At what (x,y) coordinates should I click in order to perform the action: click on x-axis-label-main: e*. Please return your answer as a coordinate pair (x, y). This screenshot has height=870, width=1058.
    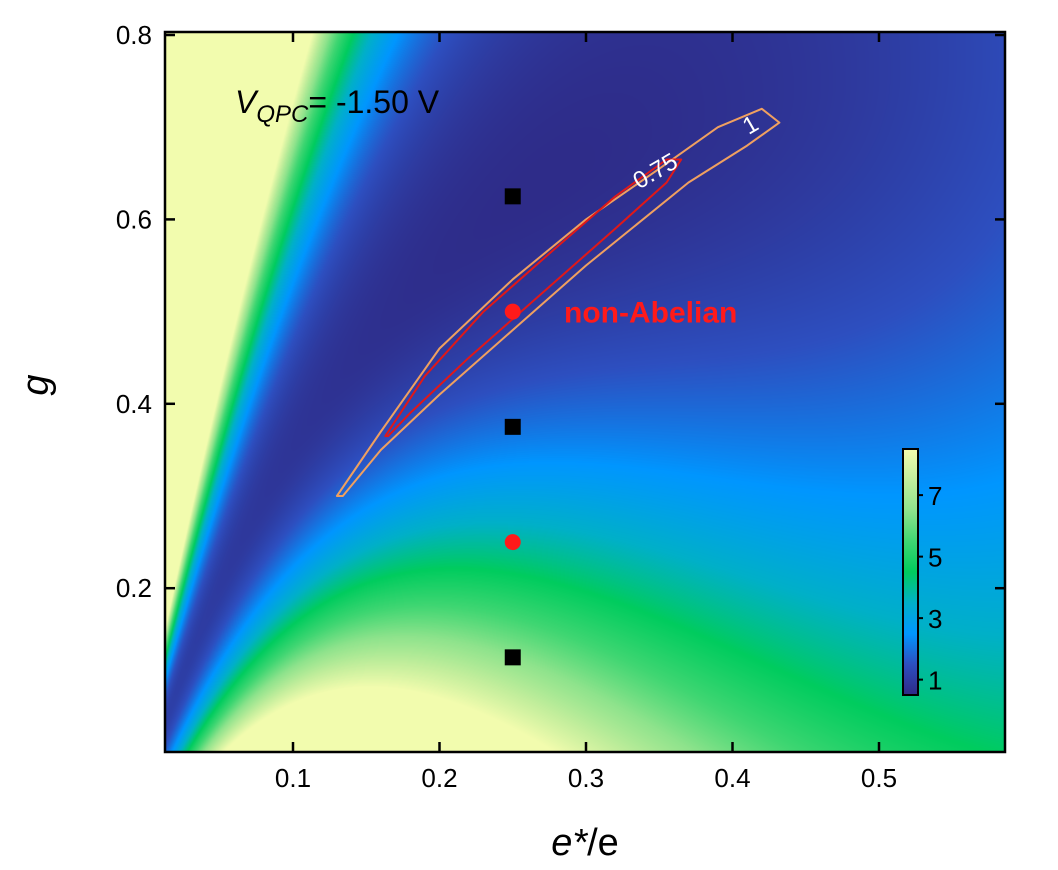
    Looking at the image, I should click on (569, 843).